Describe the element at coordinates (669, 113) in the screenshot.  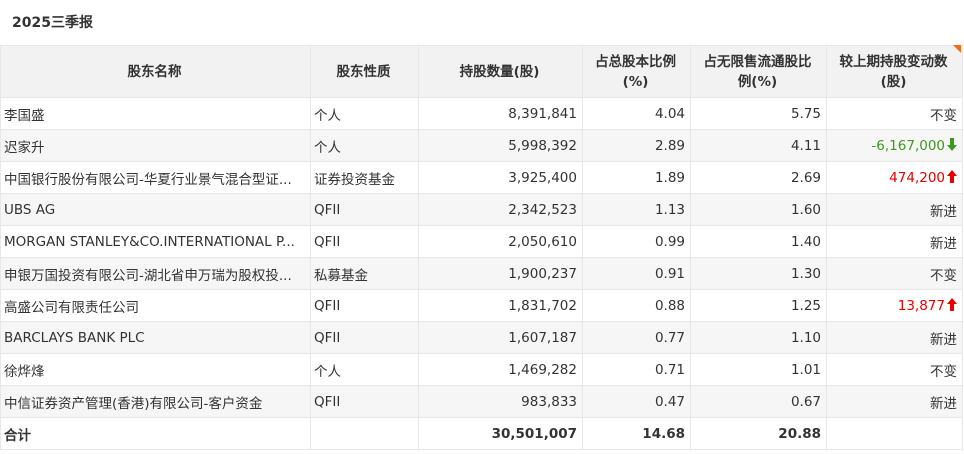
I see `pct-total-text: 4.04` at that location.